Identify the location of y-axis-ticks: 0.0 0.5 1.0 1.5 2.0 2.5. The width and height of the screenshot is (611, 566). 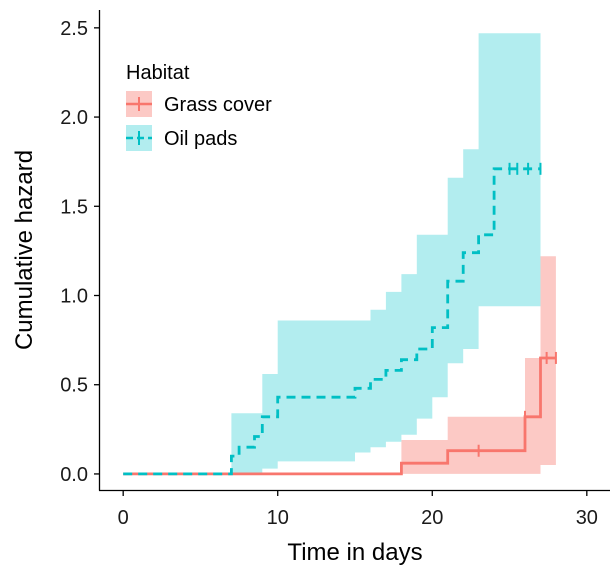
(80, 252).